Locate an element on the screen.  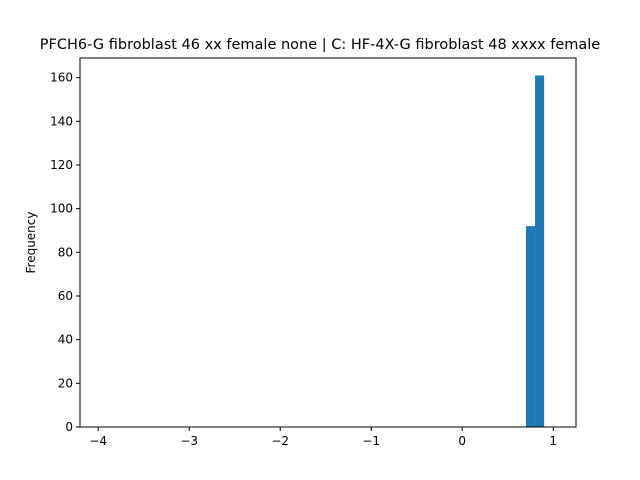
y-tick-label: 120 is located at coordinates (61, 165).